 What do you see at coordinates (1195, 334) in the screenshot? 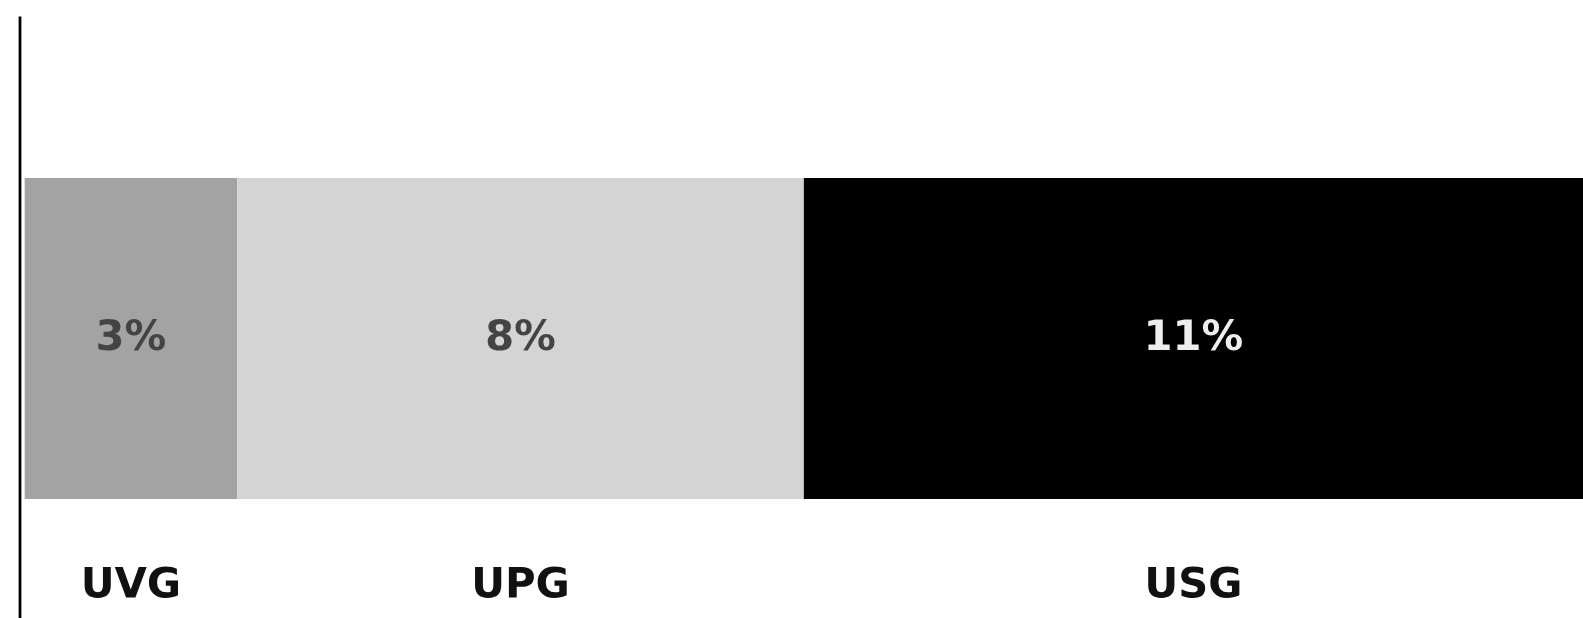
I see `data-label: 11%` at bounding box center [1195, 334].